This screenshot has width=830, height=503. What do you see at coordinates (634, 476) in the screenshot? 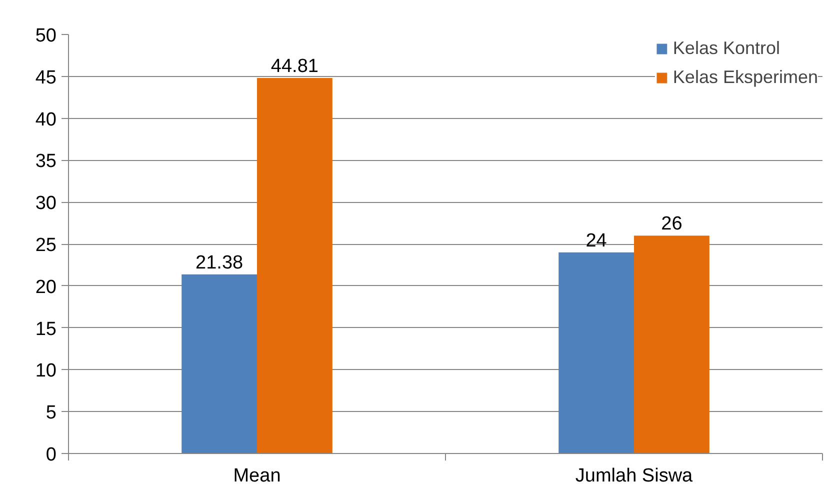
I see `x-tick-label: Jumlah Siswa` at bounding box center [634, 476].